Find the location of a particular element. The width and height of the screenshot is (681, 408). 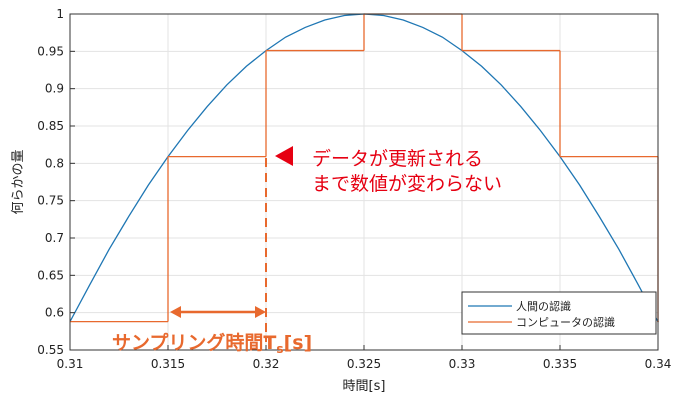

x-axis-label: 時間[s] is located at coordinates (364, 386).